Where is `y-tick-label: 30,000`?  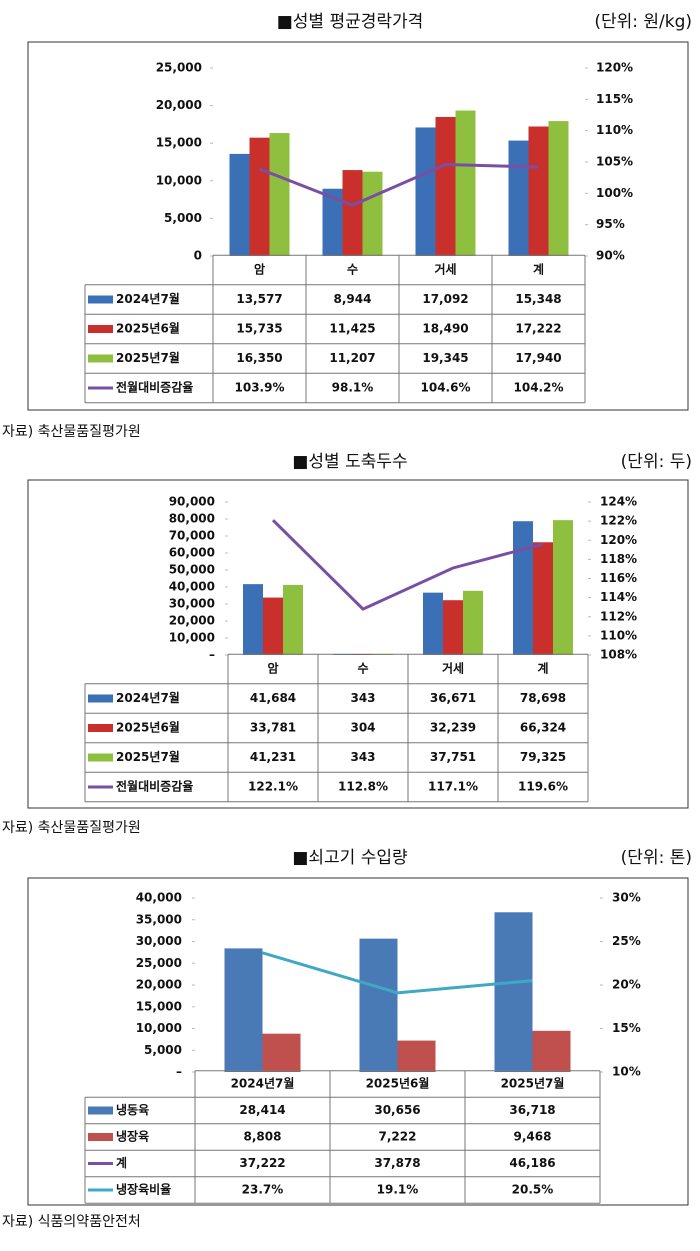 y-tick-label: 30,000 is located at coordinates (192, 604).